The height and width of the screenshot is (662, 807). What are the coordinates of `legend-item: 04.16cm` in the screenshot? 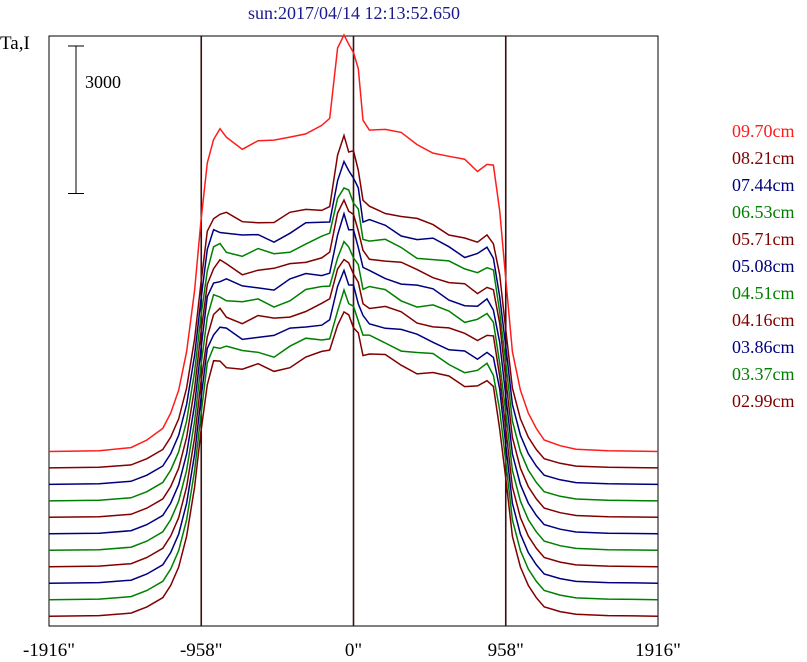 It's located at (763, 320).